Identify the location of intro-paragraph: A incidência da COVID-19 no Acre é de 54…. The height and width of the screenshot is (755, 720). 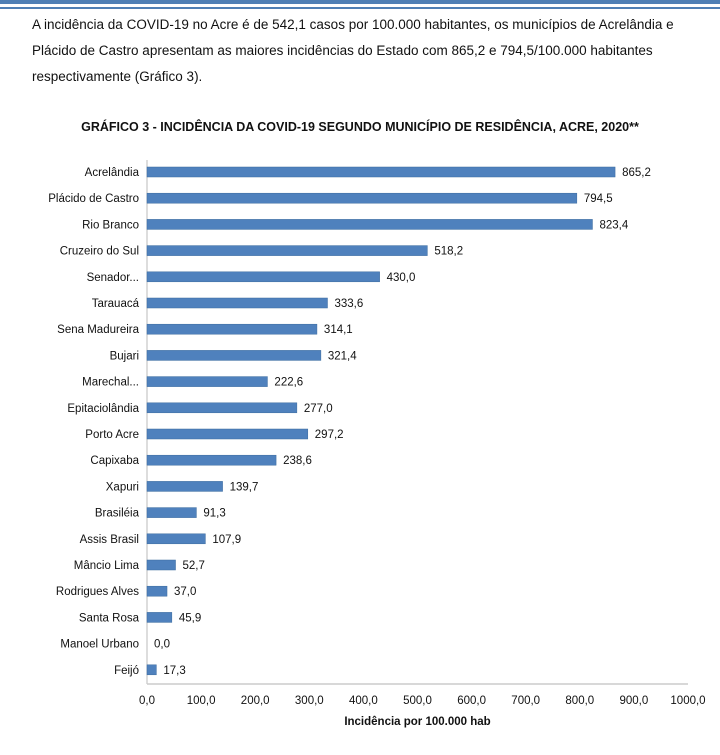
(376, 51).